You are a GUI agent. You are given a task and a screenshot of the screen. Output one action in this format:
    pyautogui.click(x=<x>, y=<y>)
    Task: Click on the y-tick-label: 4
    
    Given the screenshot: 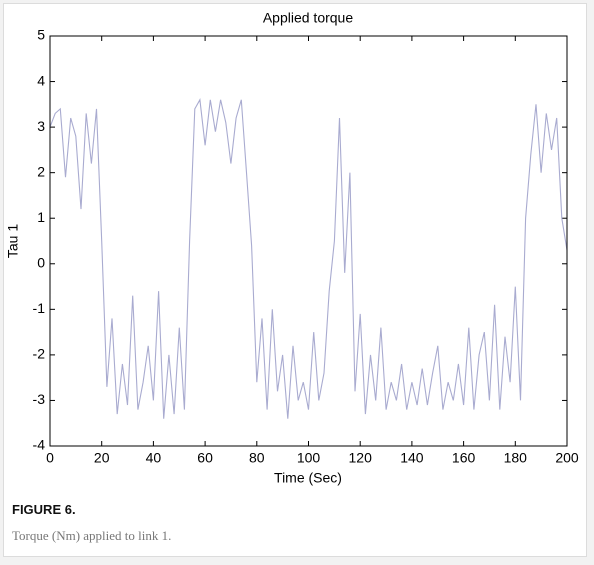 What is the action you would take?
    pyautogui.click(x=41, y=80)
    